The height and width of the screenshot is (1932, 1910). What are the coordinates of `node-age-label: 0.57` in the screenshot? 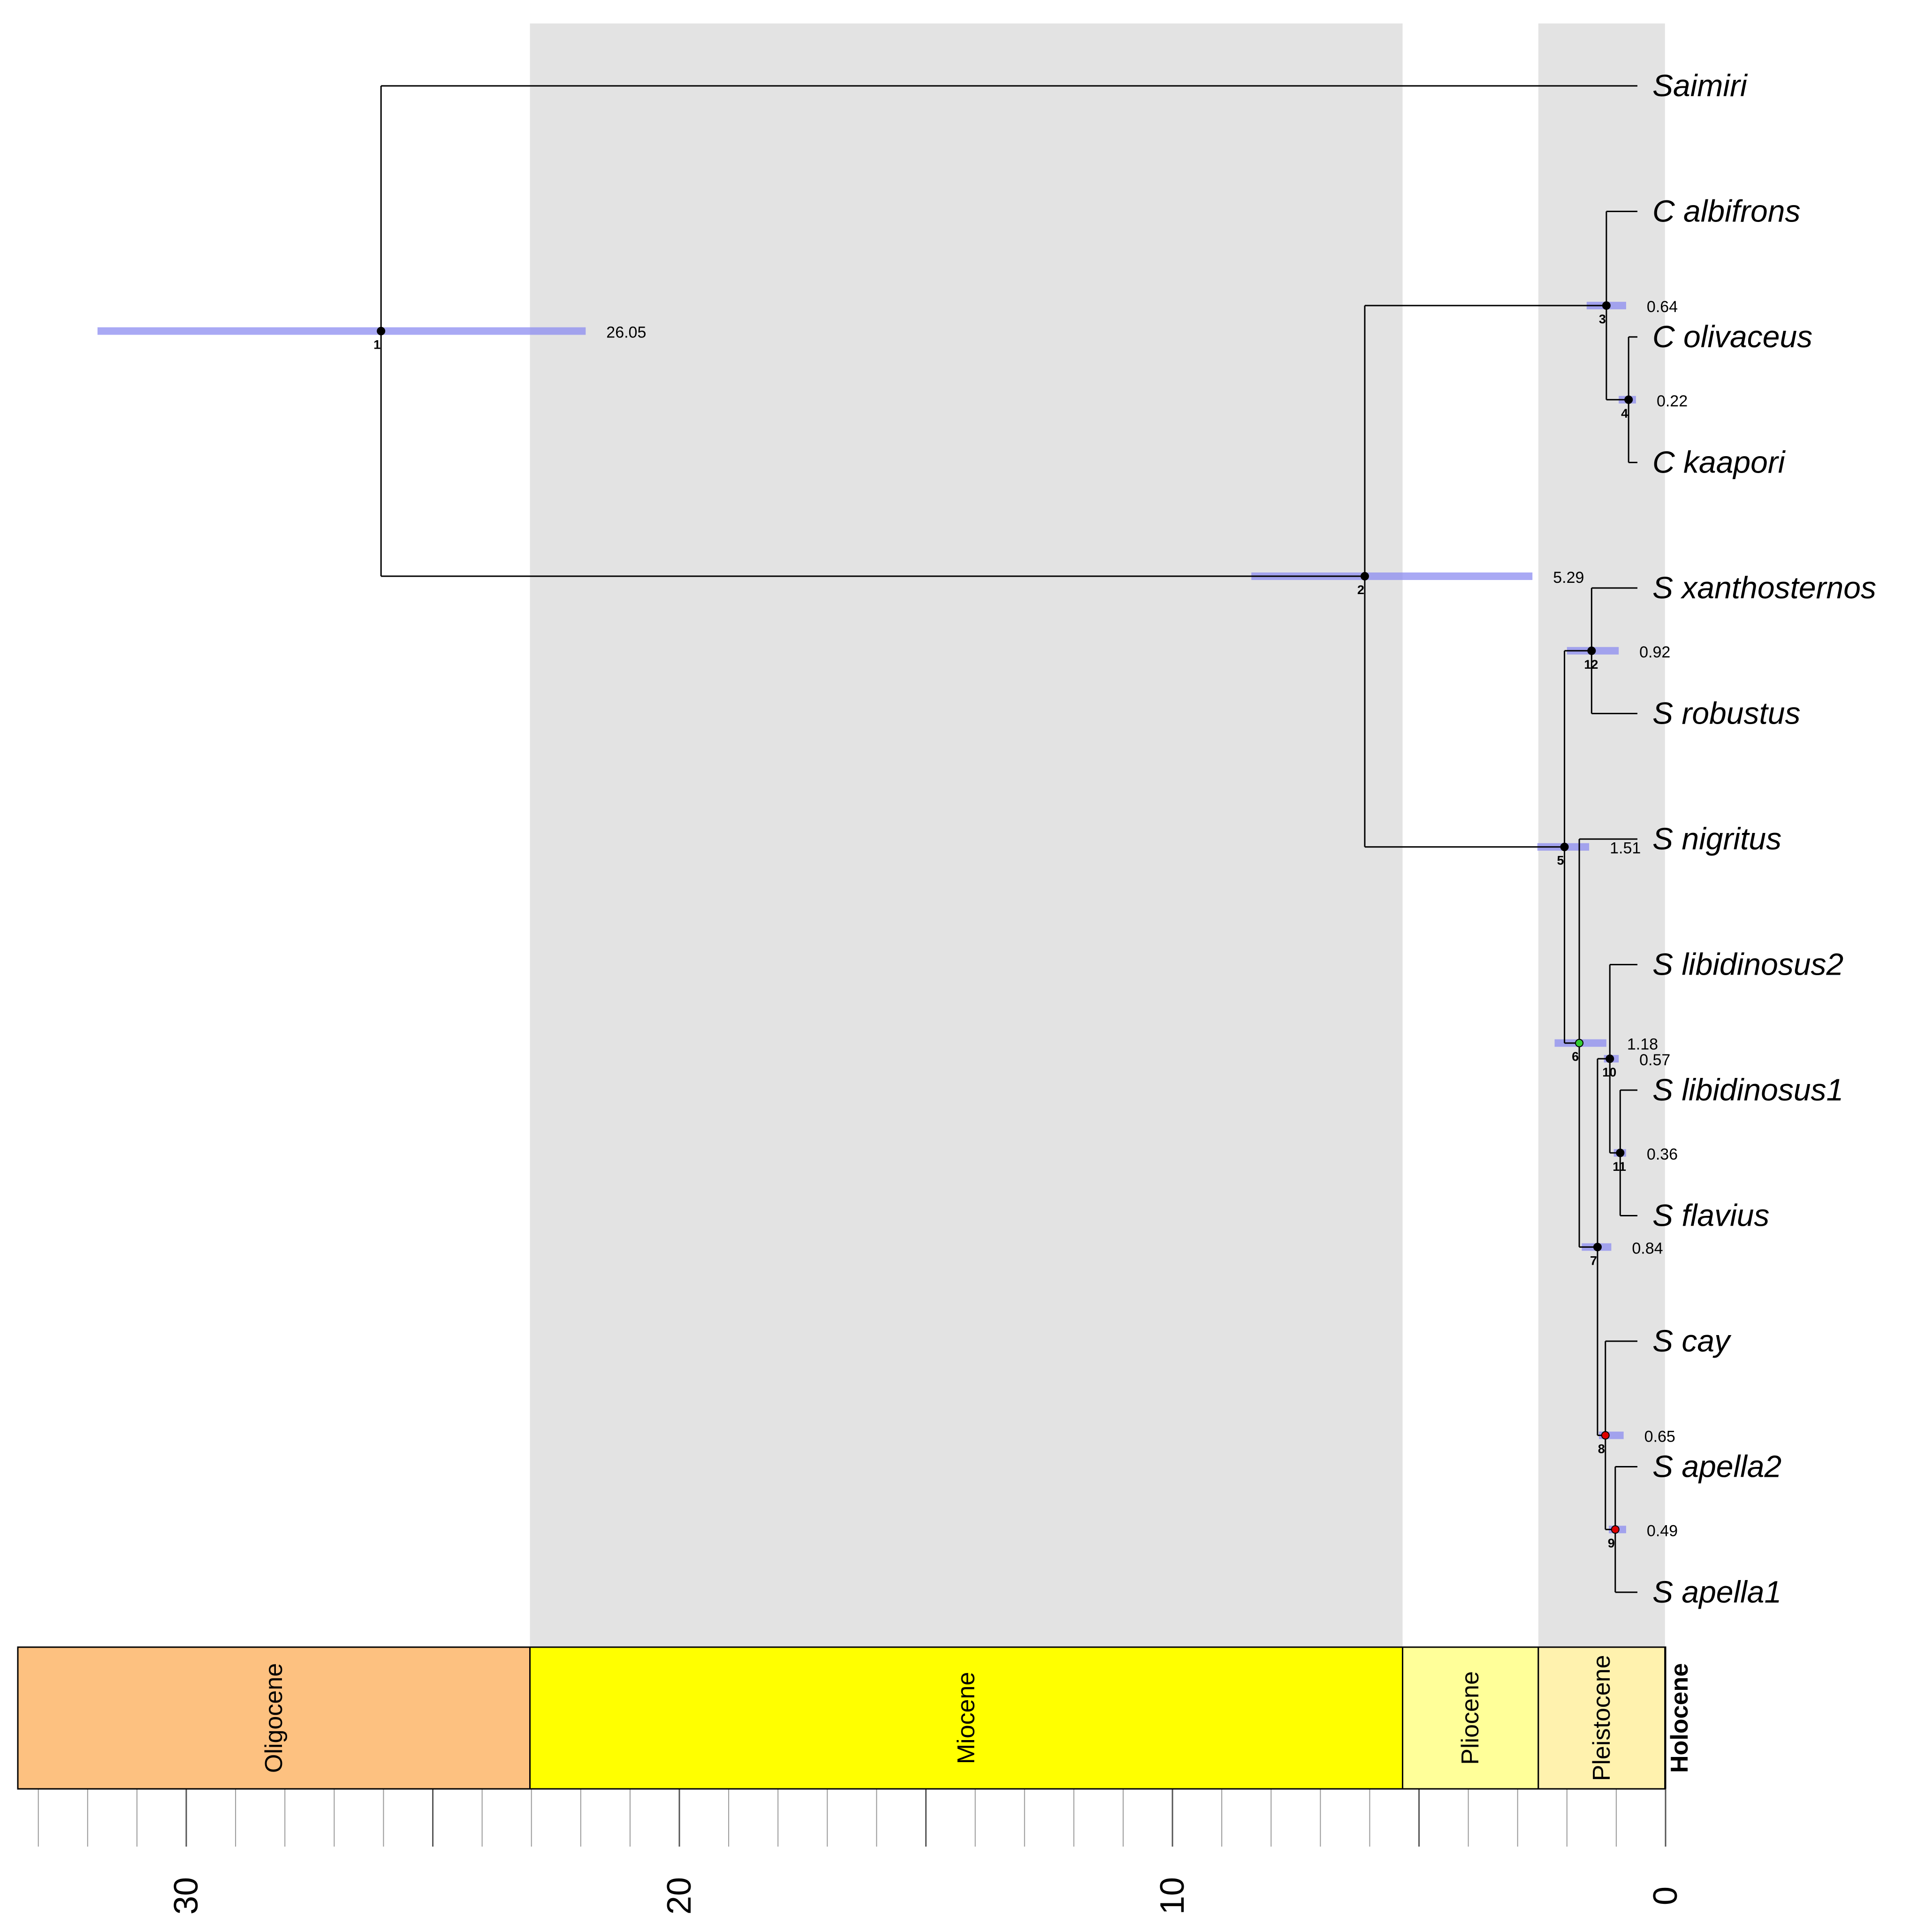 It's located at (1654, 1060).